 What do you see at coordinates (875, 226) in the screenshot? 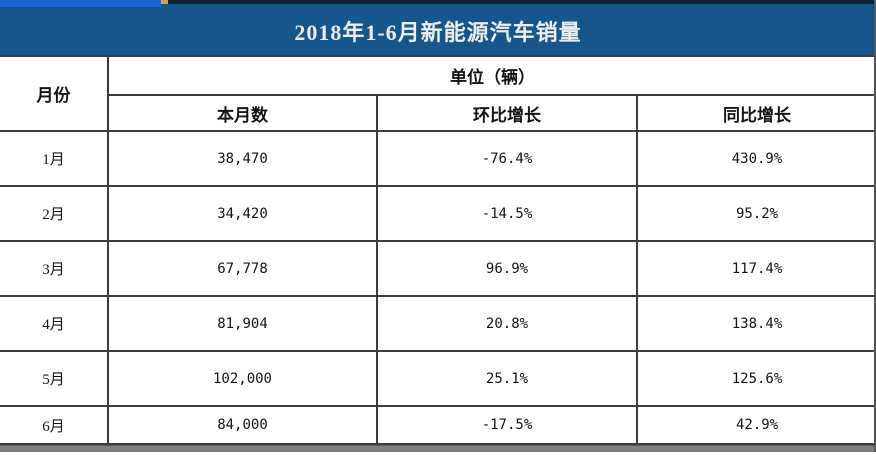
I see `window-right-edge` at bounding box center [875, 226].